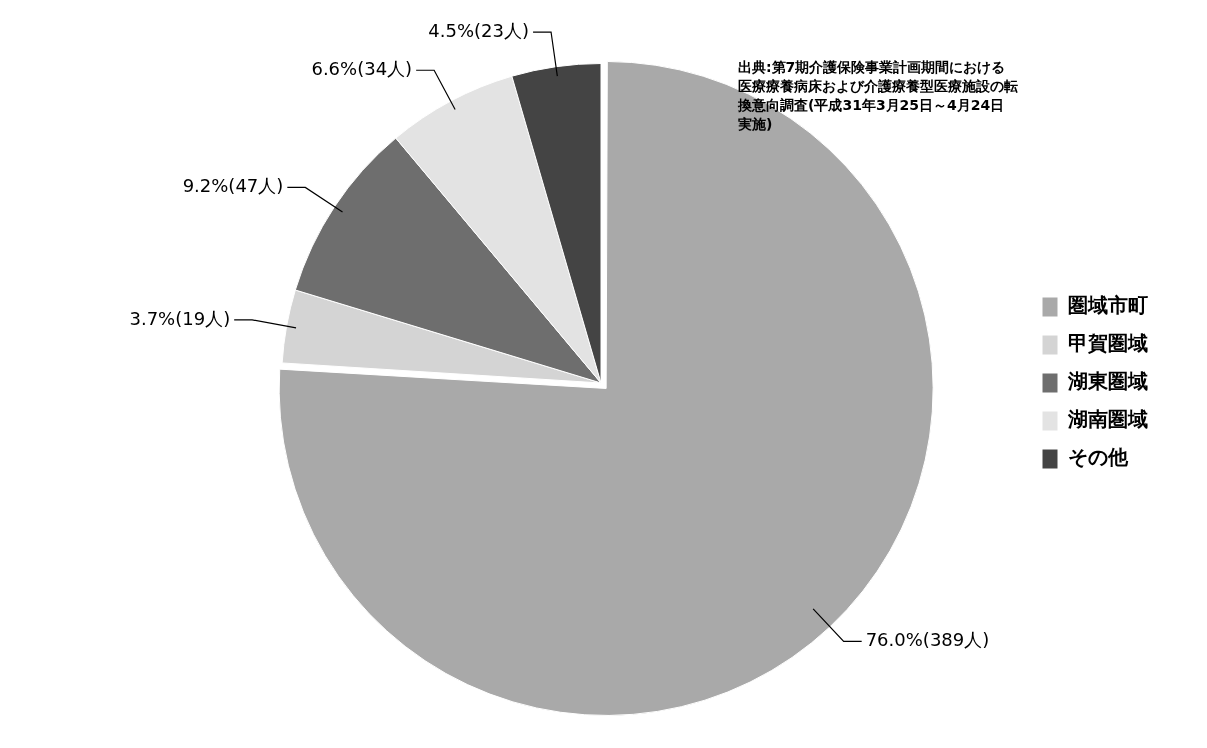 The height and width of the screenshot is (748, 1207). Describe the element at coordinates (180, 318) in the screenshot. I see `data-label: 3.7%(19人)` at that location.